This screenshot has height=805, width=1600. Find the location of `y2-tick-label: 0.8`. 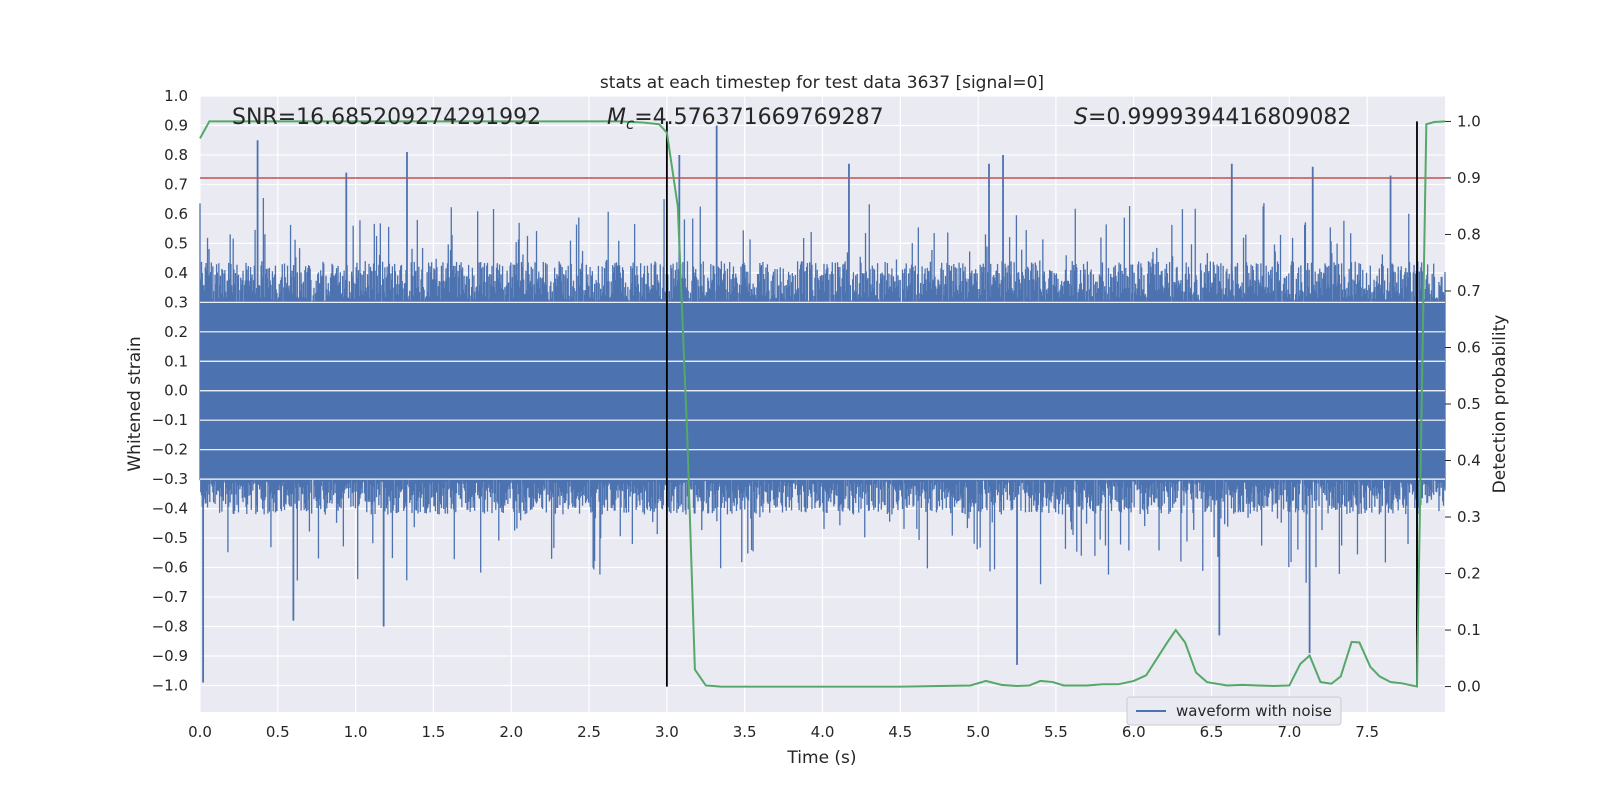

y2-tick-label: 0.8 is located at coordinates (1469, 234).